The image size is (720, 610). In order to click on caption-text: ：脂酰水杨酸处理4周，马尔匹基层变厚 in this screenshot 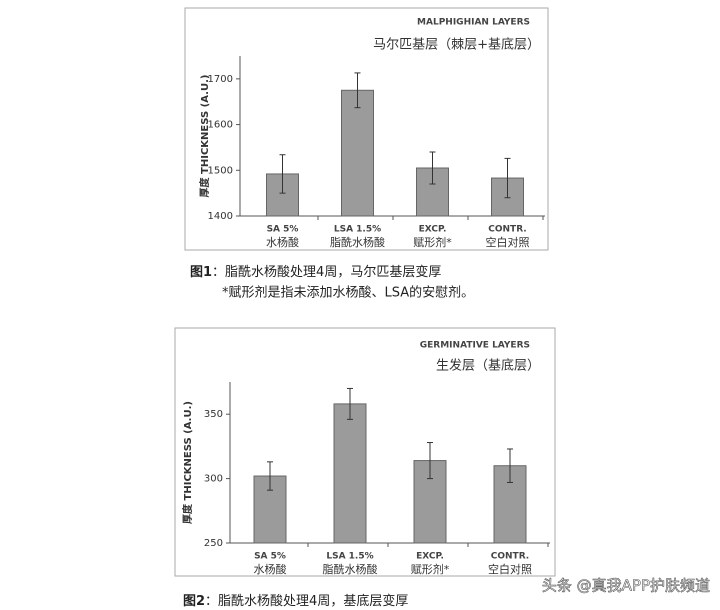, I will do `click(326, 272)`.